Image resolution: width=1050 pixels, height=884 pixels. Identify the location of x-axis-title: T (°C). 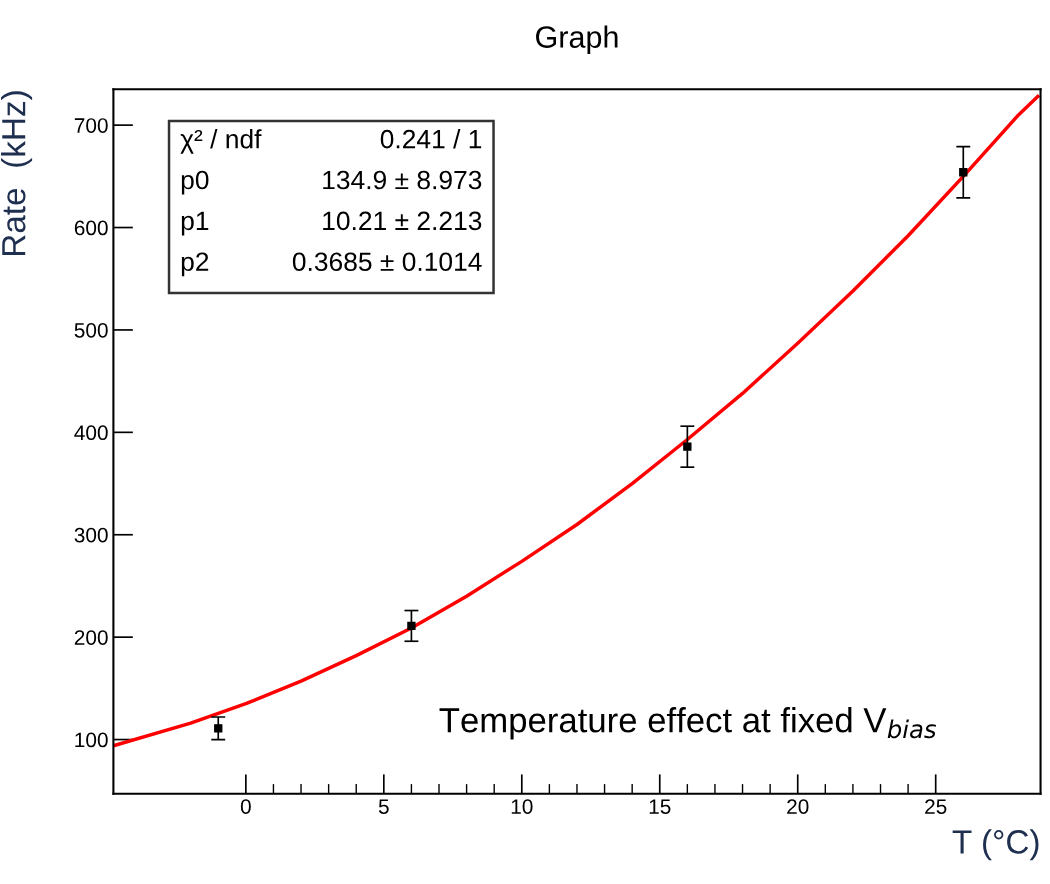
(995, 845).